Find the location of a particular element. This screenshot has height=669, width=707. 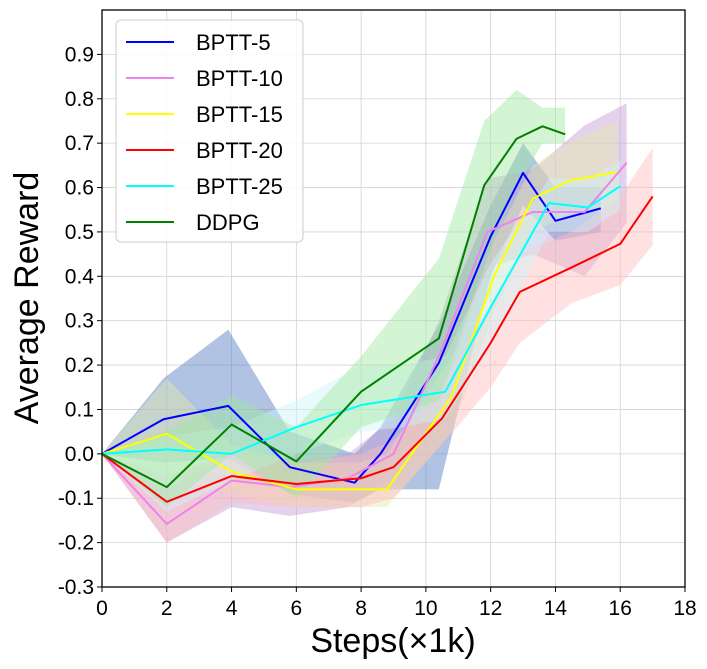

y-tick-label: 0.1 is located at coordinates (79, 409).